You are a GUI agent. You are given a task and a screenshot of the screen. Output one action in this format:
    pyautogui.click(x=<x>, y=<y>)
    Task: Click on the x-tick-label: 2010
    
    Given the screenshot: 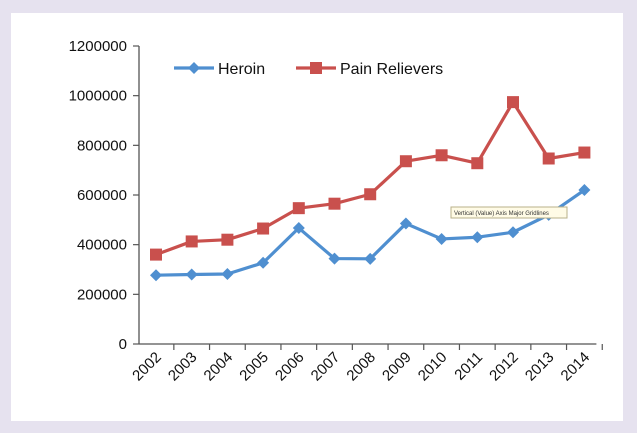 What is the action you would take?
    pyautogui.click(x=433, y=367)
    